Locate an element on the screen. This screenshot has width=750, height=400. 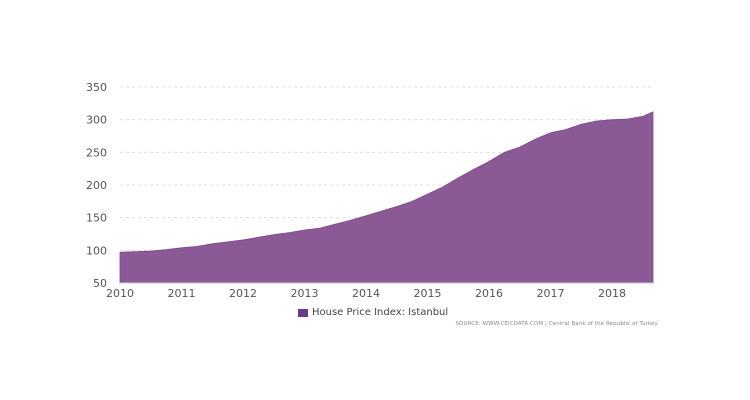
x-tick-label: 2013 is located at coordinates (305, 293).